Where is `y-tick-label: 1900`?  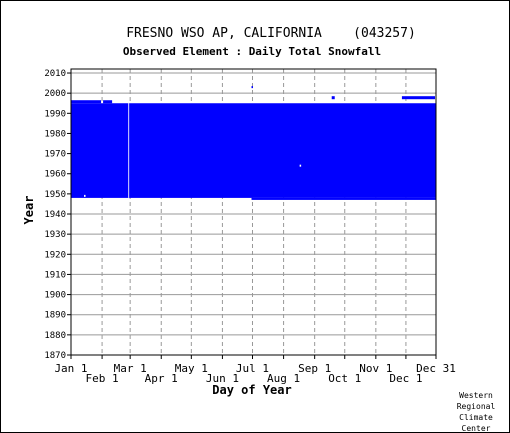
y-tick-label: 1900 is located at coordinates (55, 296).